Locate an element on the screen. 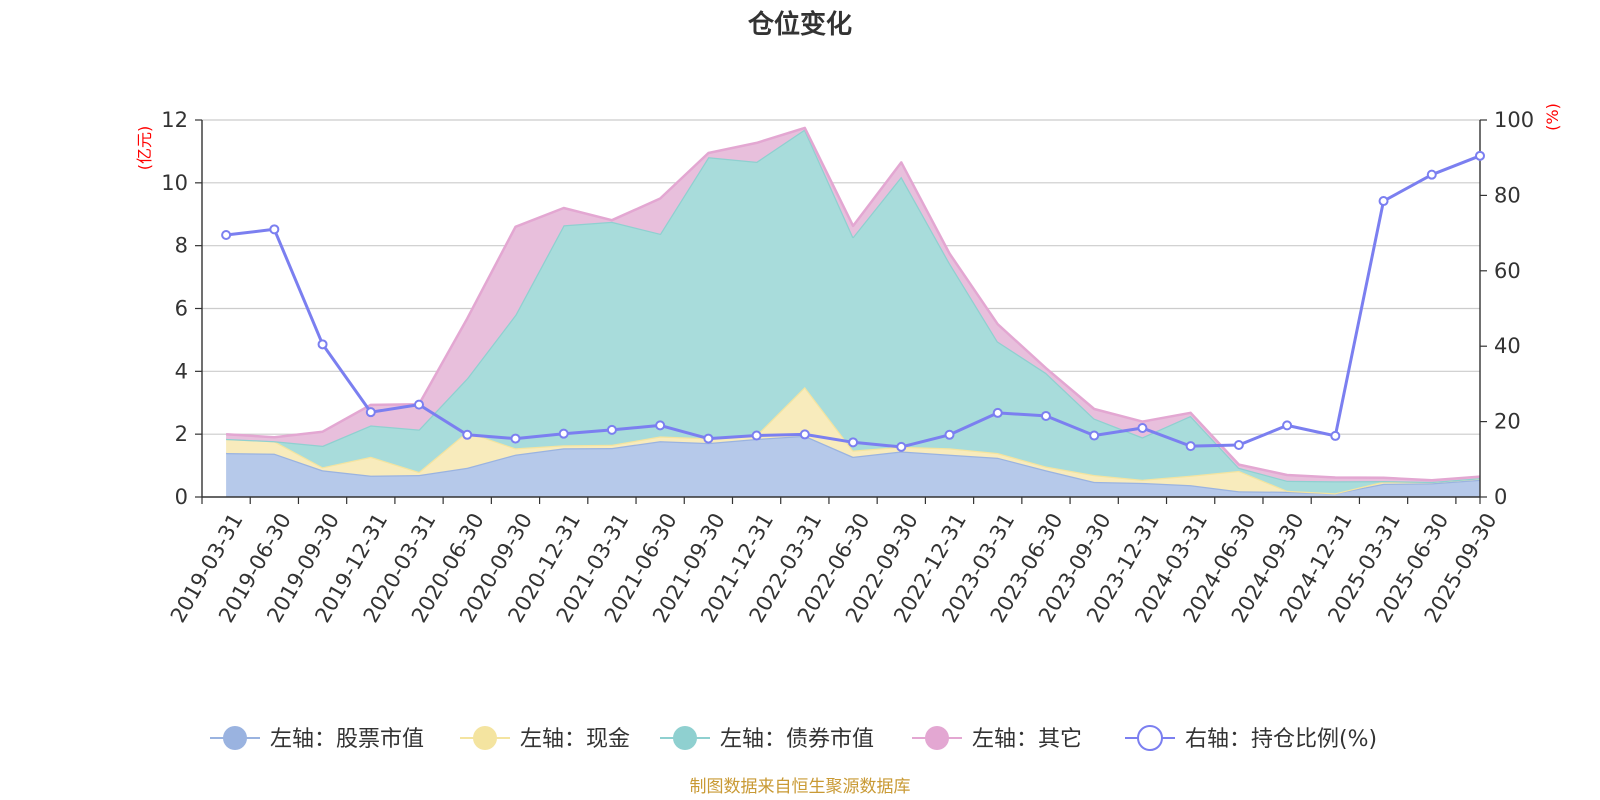 Image resolution: width=1600 pixels, height=800 pixels. left-tick-label: 2 is located at coordinates (181, 434).